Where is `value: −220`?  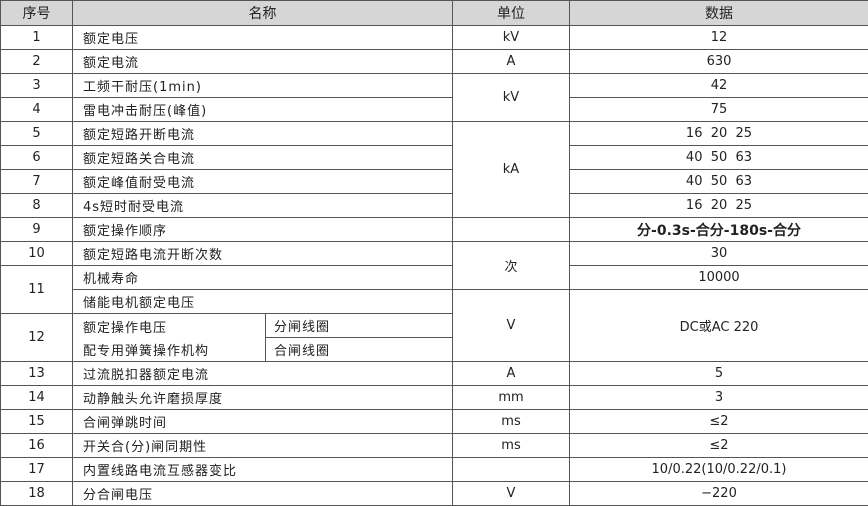
value: −220 is located at coordinates (719, 494).